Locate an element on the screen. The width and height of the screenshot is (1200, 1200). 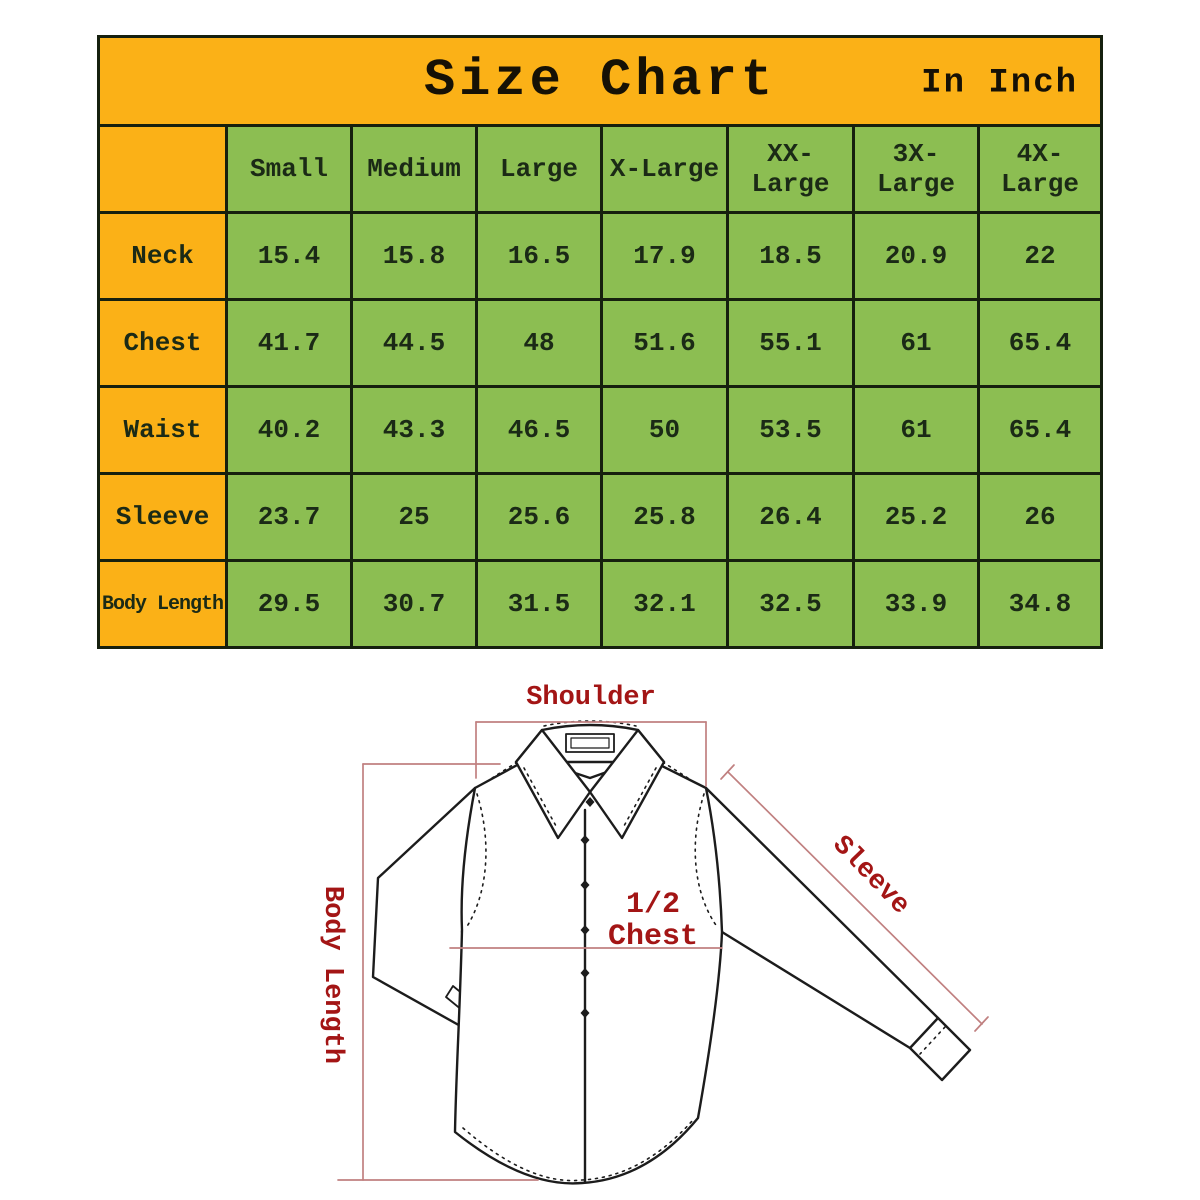
data-cell: 55.1 is located at coordinates (790, 343).